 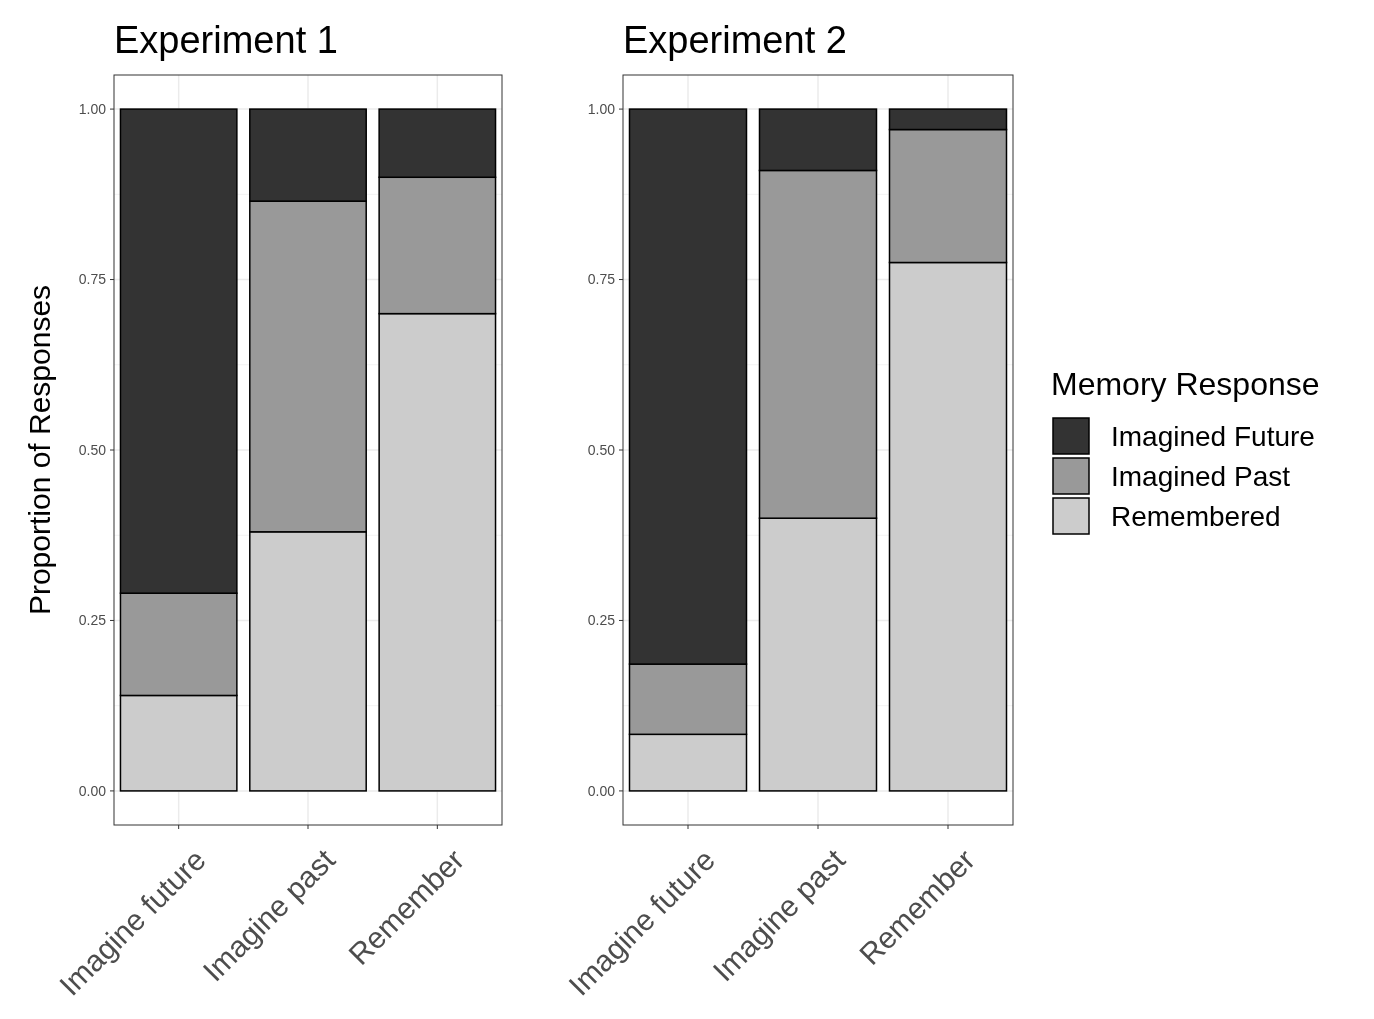 What do you see at coordinates (1213, 436) in the screenshot?
I see `legend-label: Imagined Future` at bounding box center [1213, 436].